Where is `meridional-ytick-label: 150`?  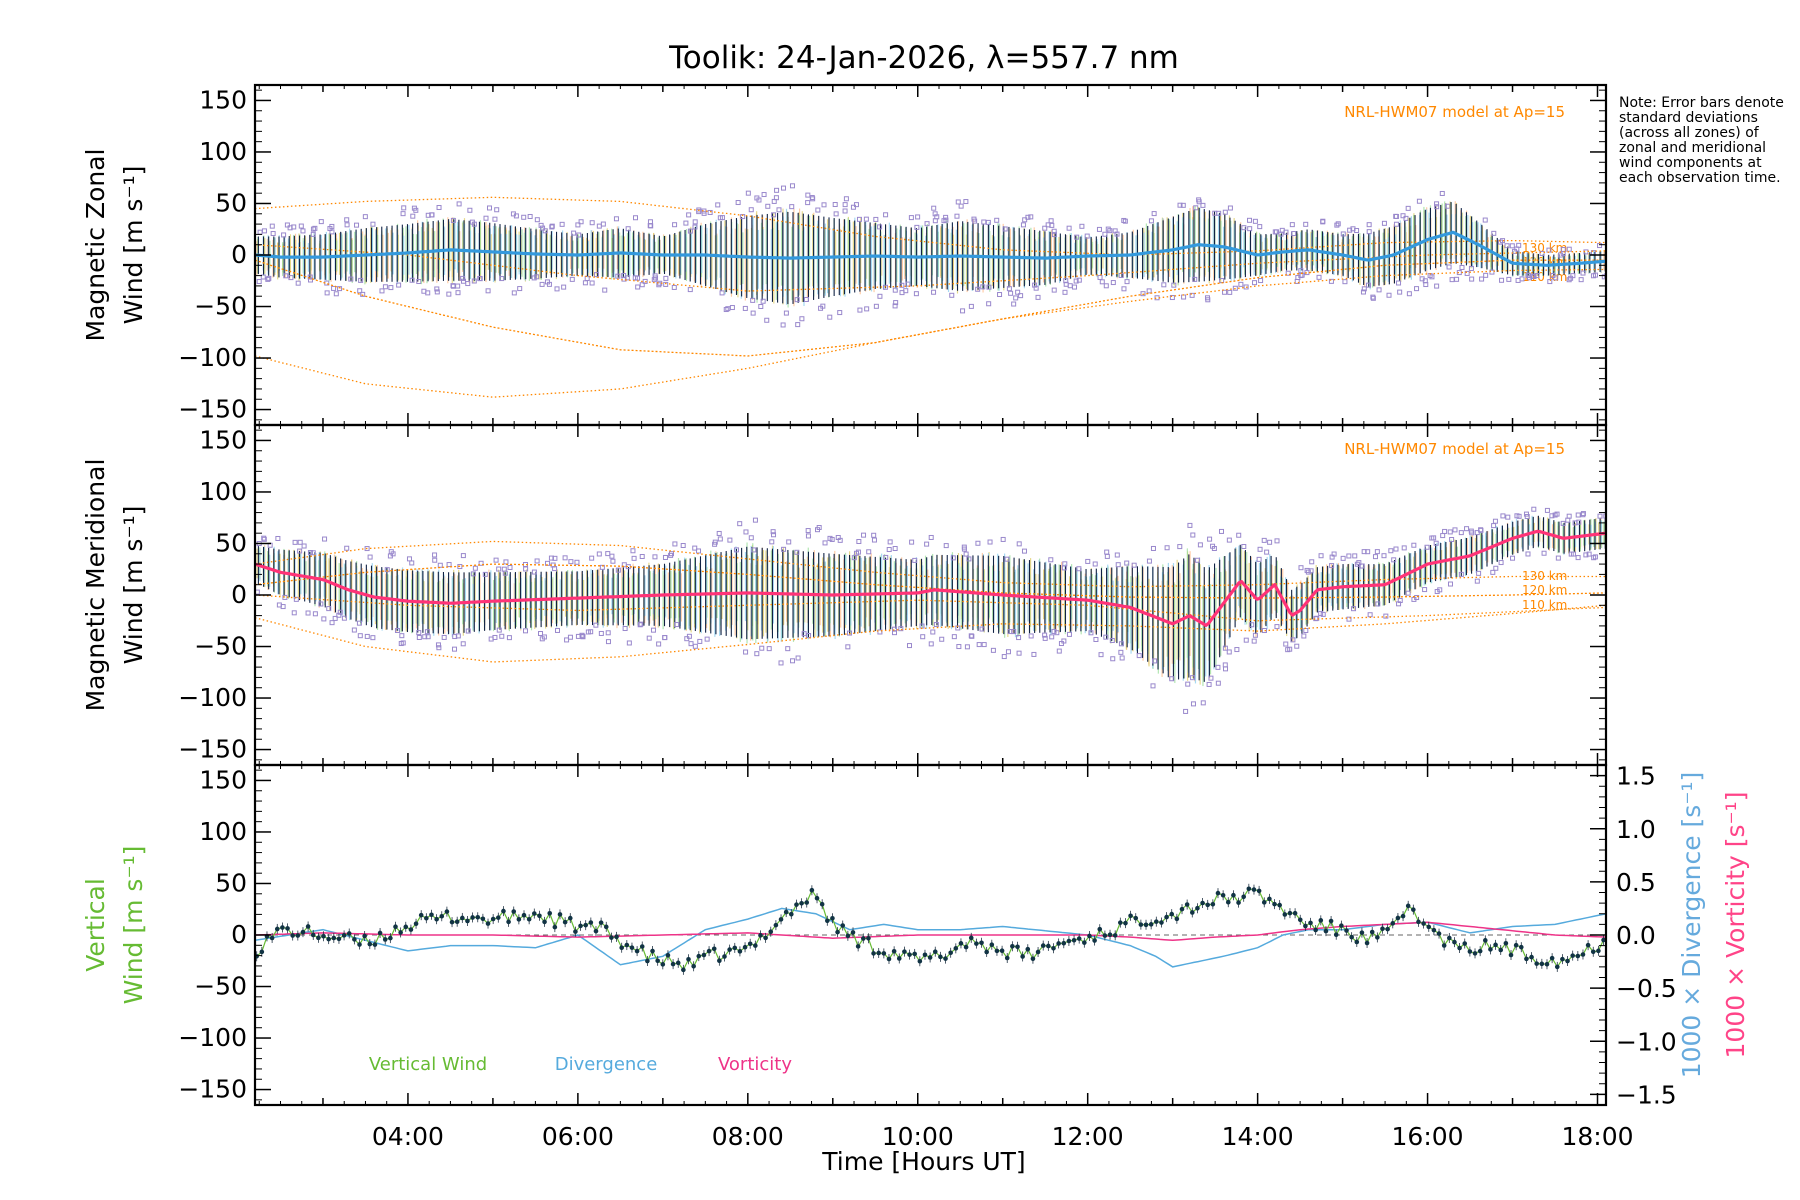
meridional-ytick-label: 150 is located at coordinates (223, 439).